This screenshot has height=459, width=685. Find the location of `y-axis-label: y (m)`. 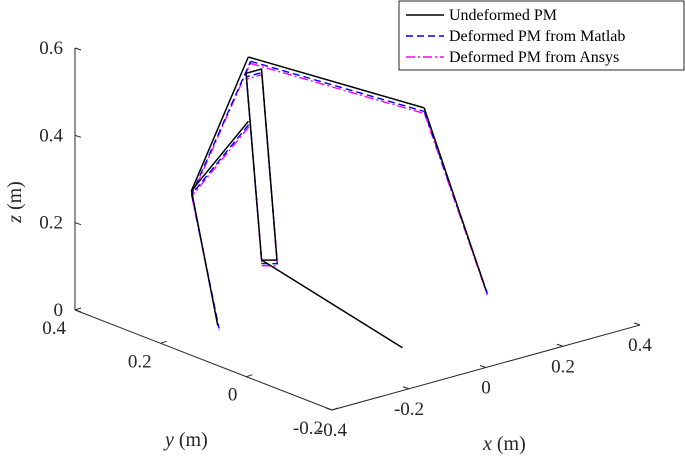

y-axis-label: y (m) is located at coordinates (185, 440).